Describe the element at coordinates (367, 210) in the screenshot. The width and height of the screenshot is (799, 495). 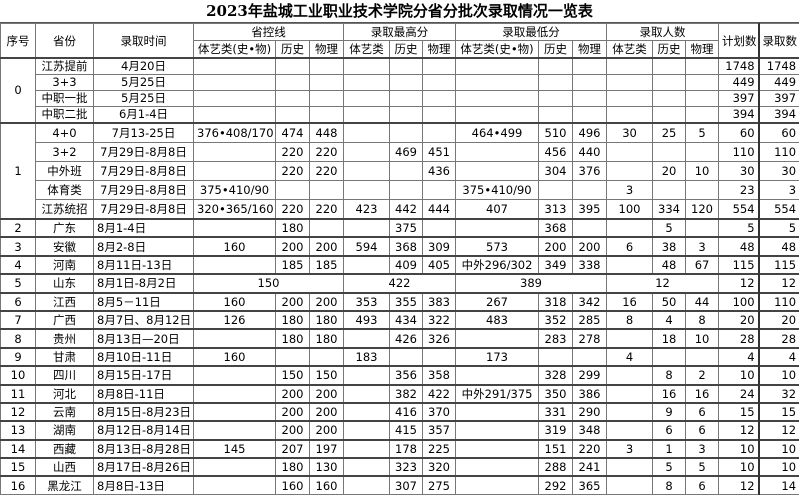
I see `max-art-cell: 423` at that location.